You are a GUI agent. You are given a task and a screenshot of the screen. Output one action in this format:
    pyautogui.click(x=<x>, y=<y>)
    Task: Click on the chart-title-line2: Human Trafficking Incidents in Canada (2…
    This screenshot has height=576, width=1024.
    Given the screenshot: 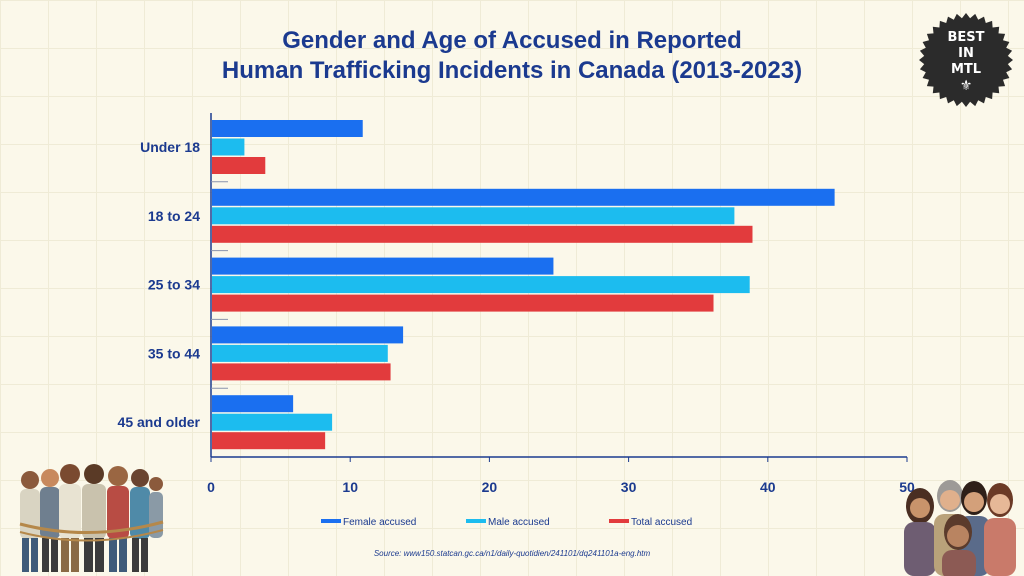 What is the action you would take?
    pyautogui.click(x=512, y=70)
    